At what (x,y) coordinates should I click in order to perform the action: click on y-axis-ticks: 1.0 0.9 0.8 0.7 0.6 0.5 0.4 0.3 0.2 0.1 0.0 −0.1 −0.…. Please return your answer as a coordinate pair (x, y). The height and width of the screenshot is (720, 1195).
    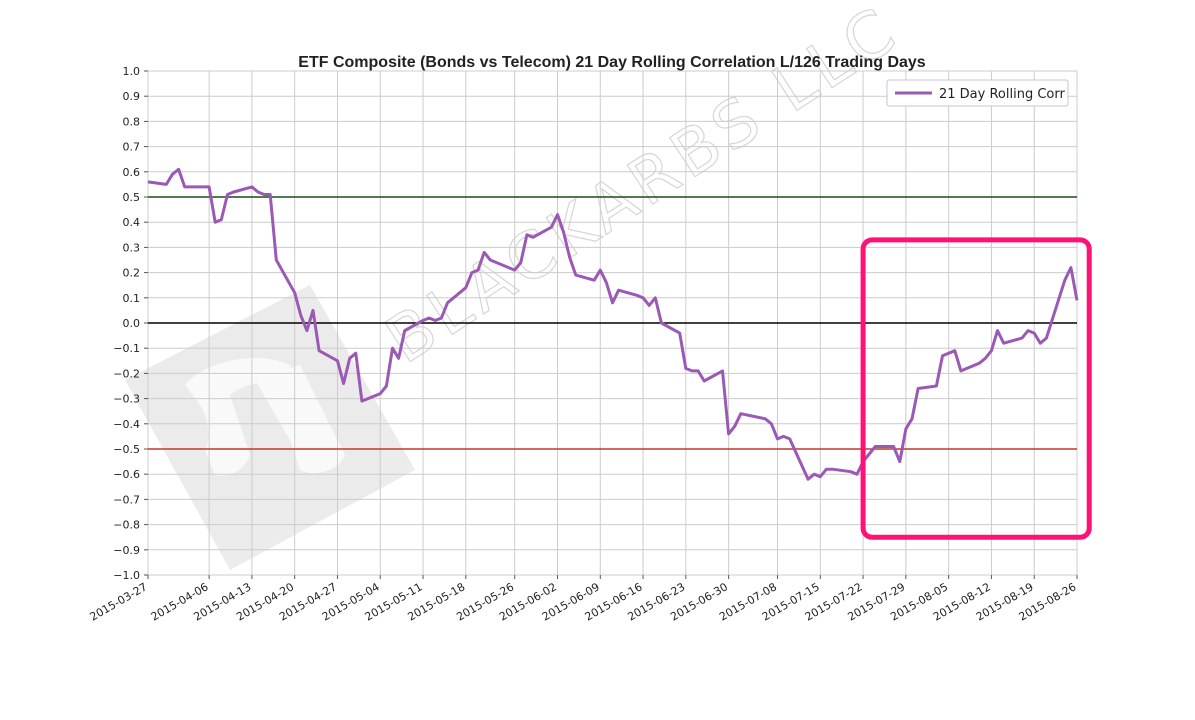
    Looking at the image, I should click on (130, 323).